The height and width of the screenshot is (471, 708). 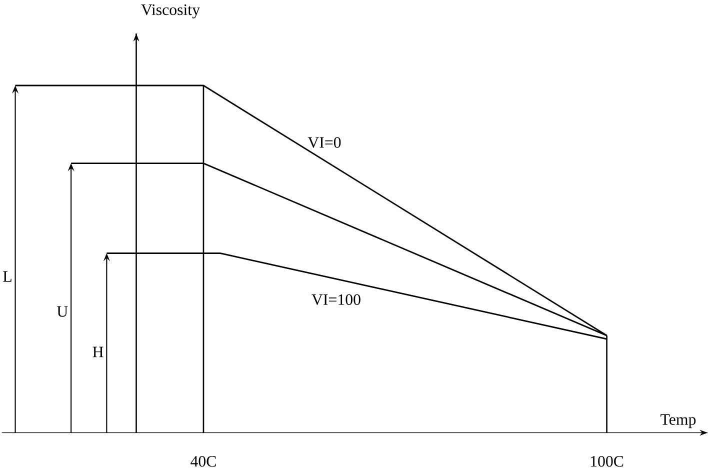 What do you see at coordinates (7, 276) in the screenshot?
I see `annotation: L` at bounding box center [7, 276].